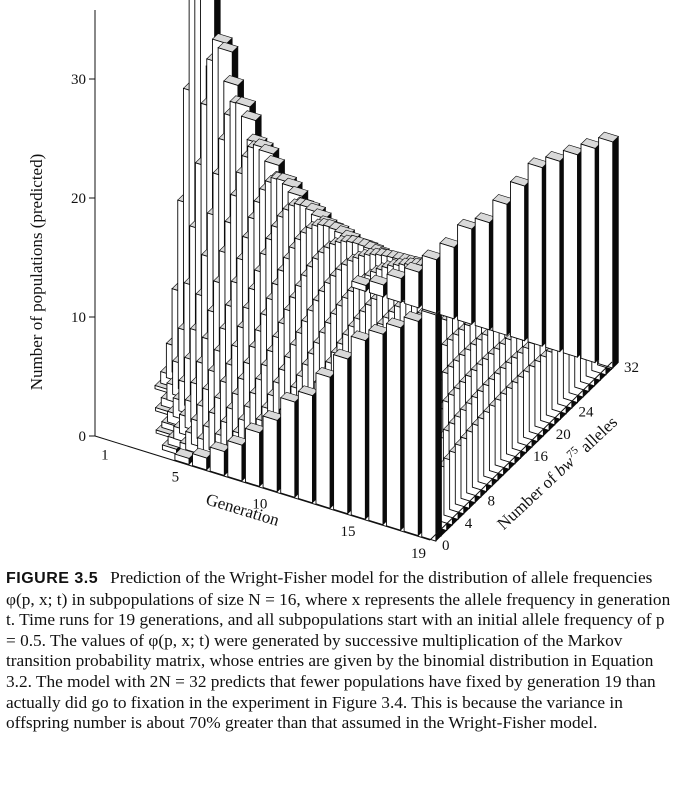  I want to click on z-tick-label: 20, so click(78, 199).